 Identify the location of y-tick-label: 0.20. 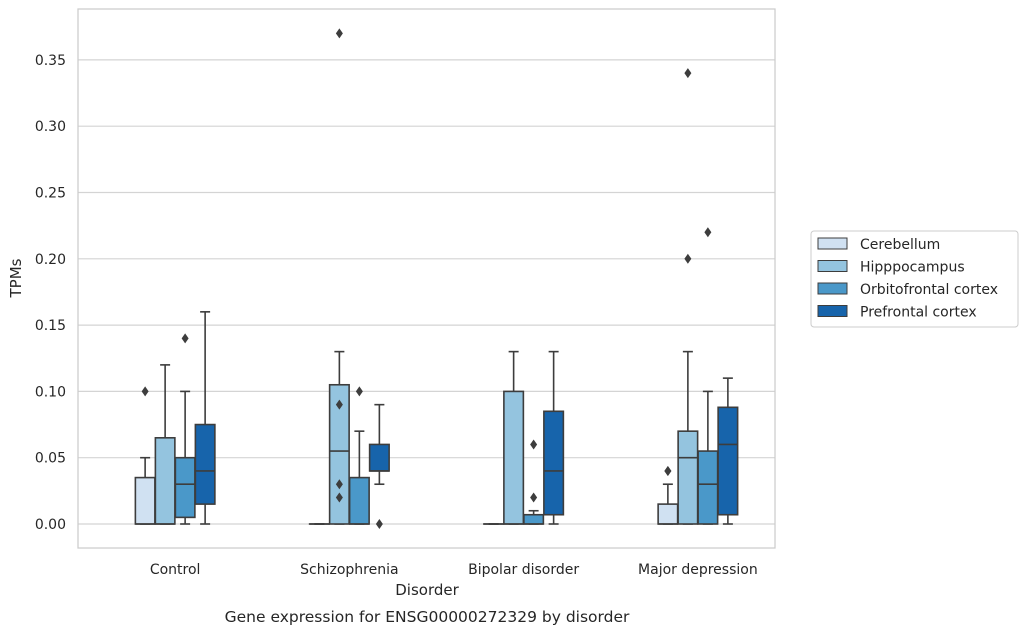
(50, 260).